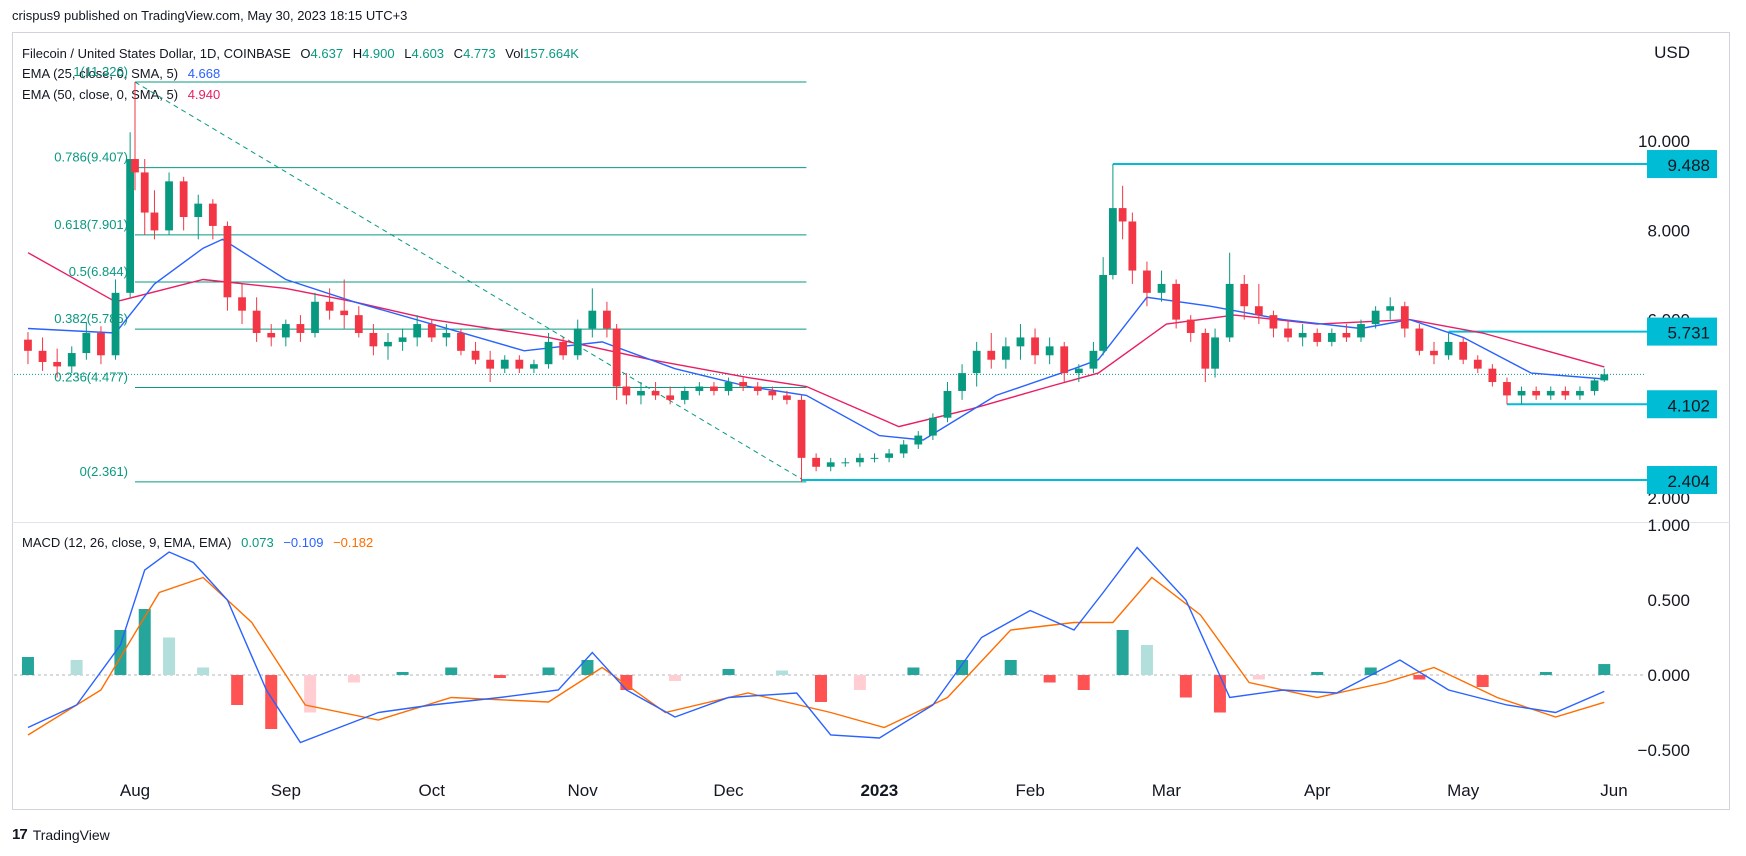  What do you see at coordinates (91, 318) in the screenshot?
I see `fib-level-label: 0.382(5.786)` at bounding box center [91, 318].